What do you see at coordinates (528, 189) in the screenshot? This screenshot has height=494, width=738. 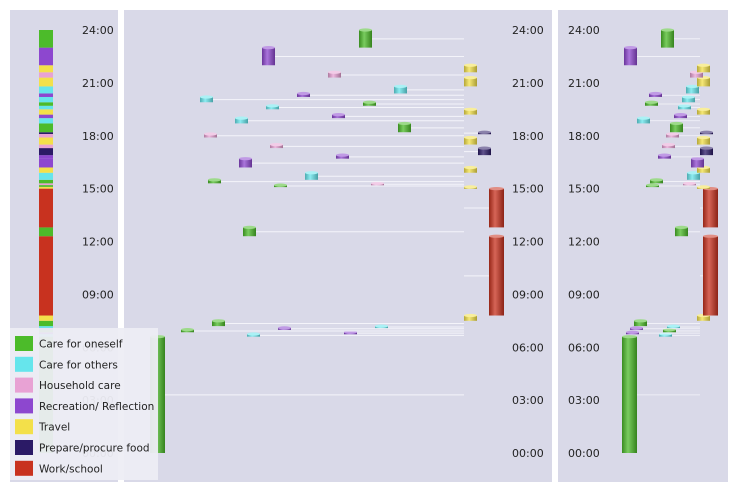 I see `tick-label: 15:00` at bounding box center [528, 189].